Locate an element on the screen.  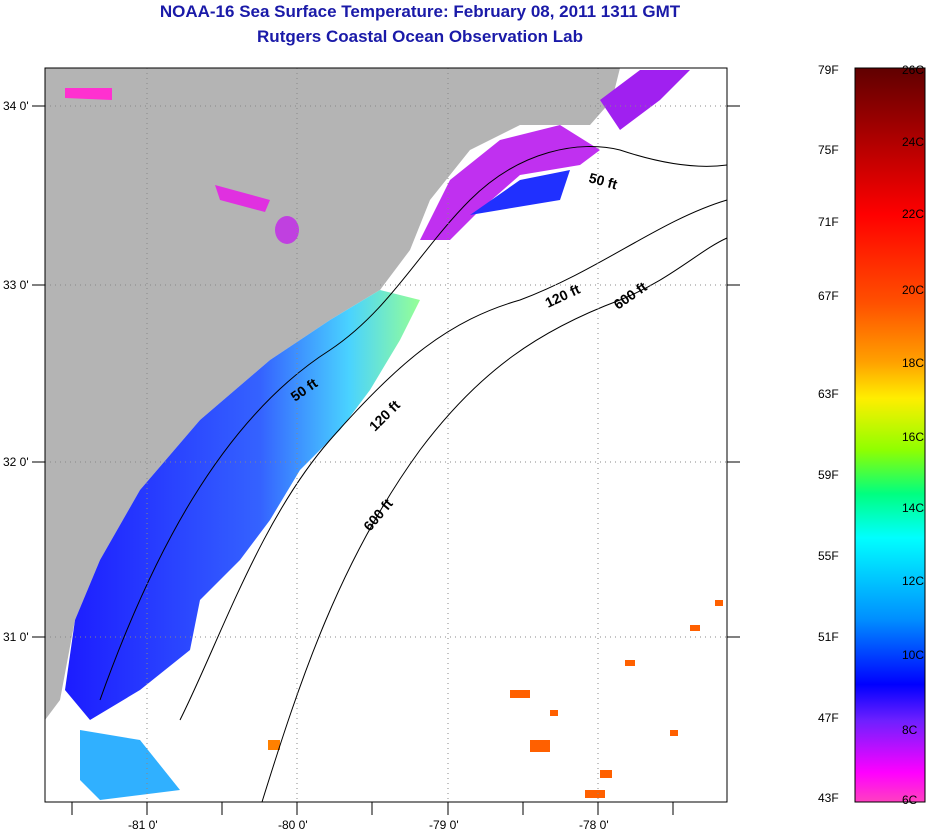
lon-label: -79 0' is located at coordinates (444, 825).